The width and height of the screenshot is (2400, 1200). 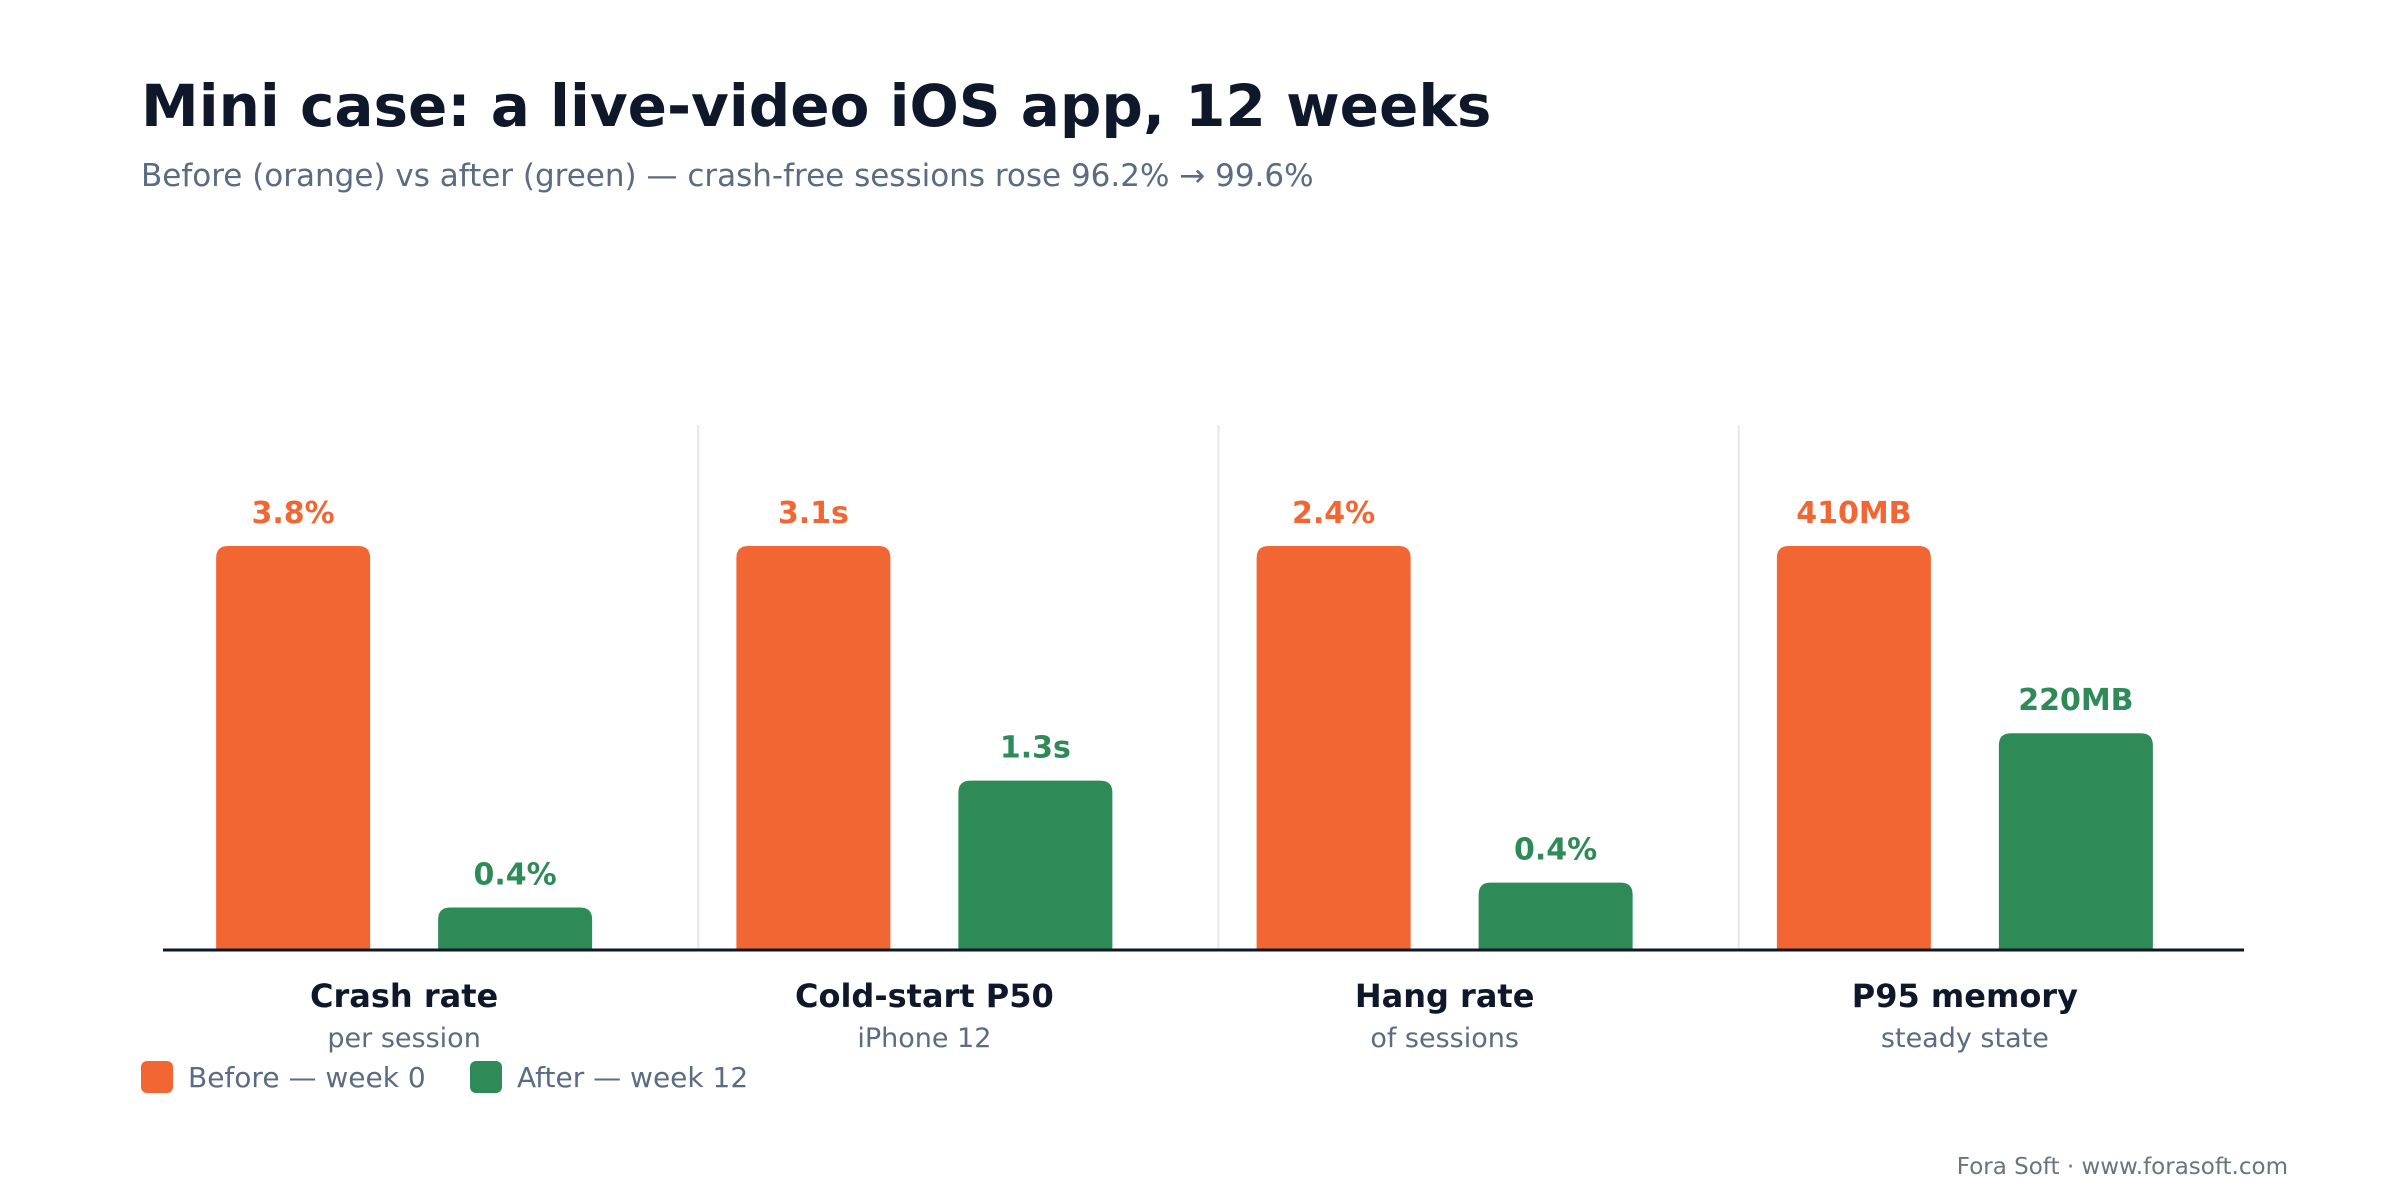 What do you see at coordinates (2075, 841) in the screenshot?
I see `bar-p95-memory-after` at bounding box center [2075, 841].